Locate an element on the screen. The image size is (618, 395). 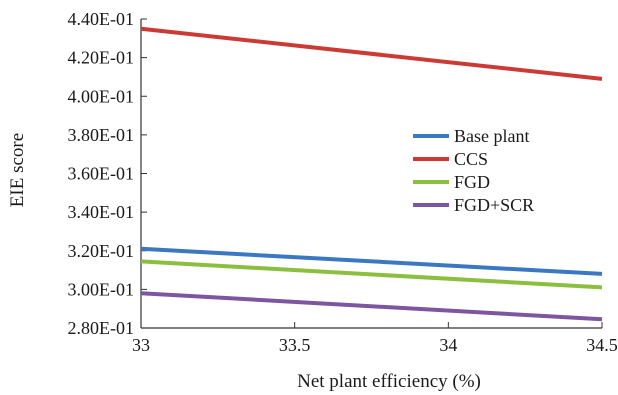
x-tick-label: 33 is located at coordinates (141, 345).